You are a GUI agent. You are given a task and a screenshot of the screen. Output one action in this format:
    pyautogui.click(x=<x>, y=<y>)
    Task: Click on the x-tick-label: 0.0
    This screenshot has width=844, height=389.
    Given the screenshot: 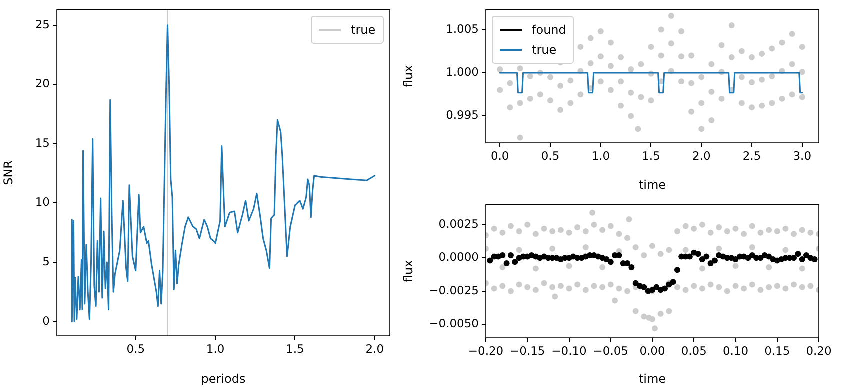 What is the action you would take?
    pyautogui.click(x=500, y=155)
    